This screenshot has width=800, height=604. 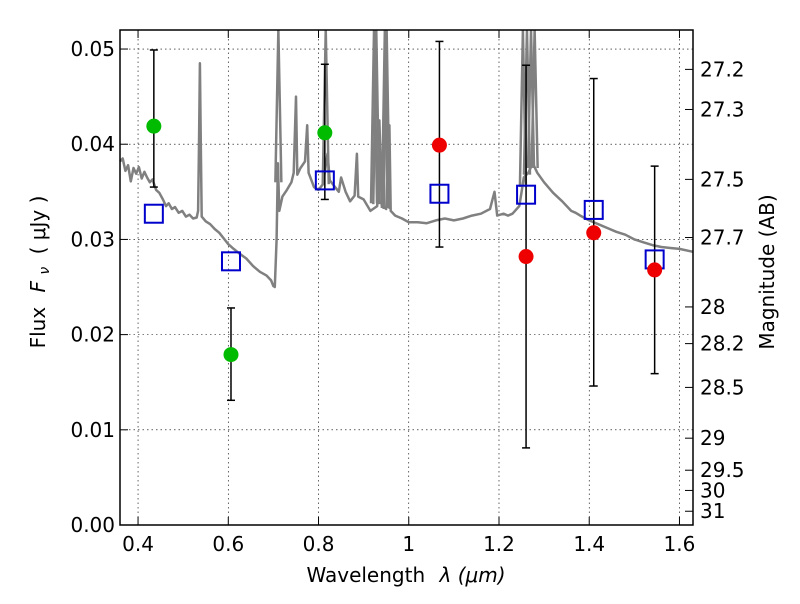 I want to click on y-axis-label-unit: ( μJy ), so click(x=38, y=225).